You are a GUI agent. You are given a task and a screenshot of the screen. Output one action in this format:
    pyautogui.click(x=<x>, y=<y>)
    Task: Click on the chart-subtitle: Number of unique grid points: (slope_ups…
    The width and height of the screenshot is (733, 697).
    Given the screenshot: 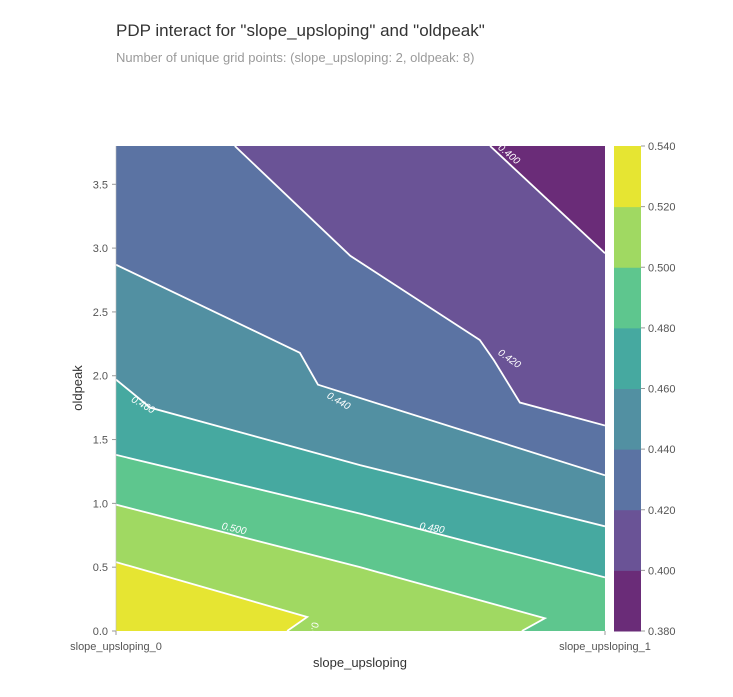 What is the action you would take?
    pyautogui.click(x=295, y=57)
    